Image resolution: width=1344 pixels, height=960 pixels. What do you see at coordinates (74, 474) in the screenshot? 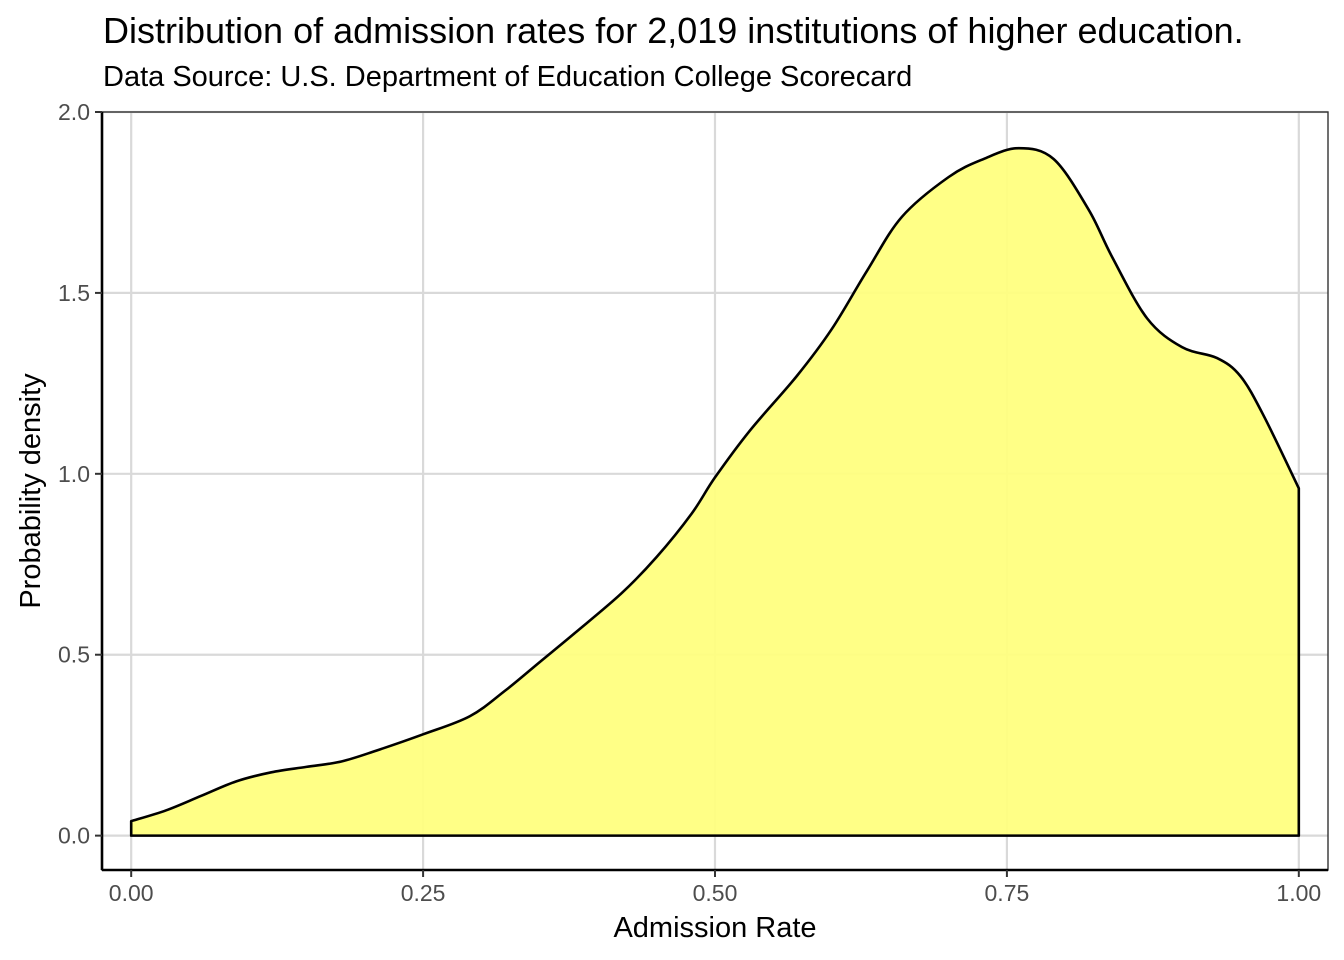
I see `y-tick-label: 1.0` at bounding box center [74, 474].